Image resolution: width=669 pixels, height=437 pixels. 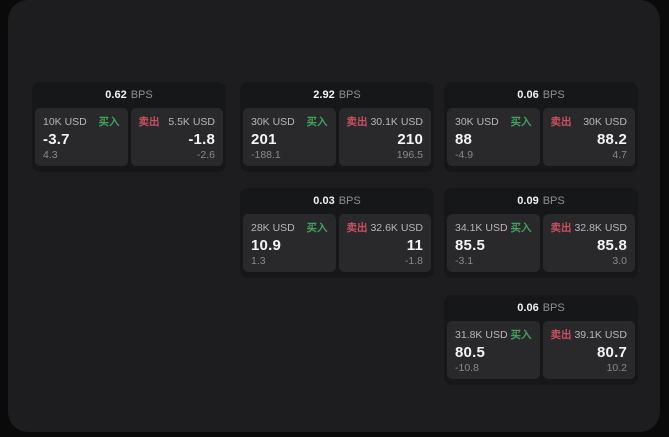 What do you see at coordinates (612, 245) in the screenshot?
I see `sell-price: 85.8` at bounding box center [612, 245].